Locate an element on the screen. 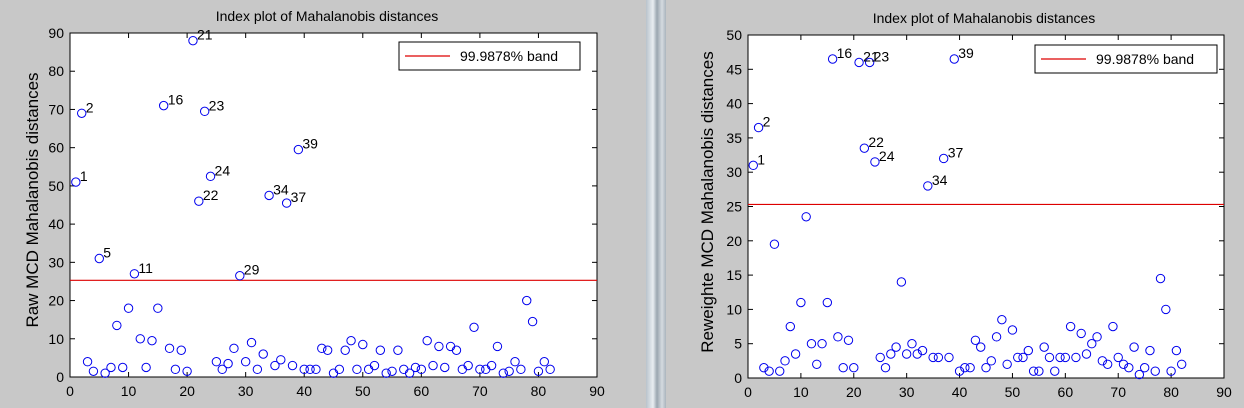  y-tick-label: 60 is located at coordinates (56, 148).